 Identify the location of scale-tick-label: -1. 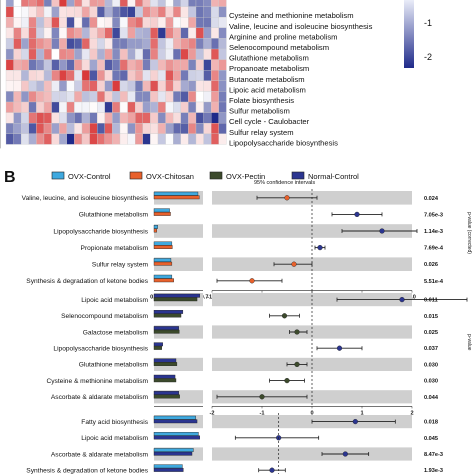
(428, 23).